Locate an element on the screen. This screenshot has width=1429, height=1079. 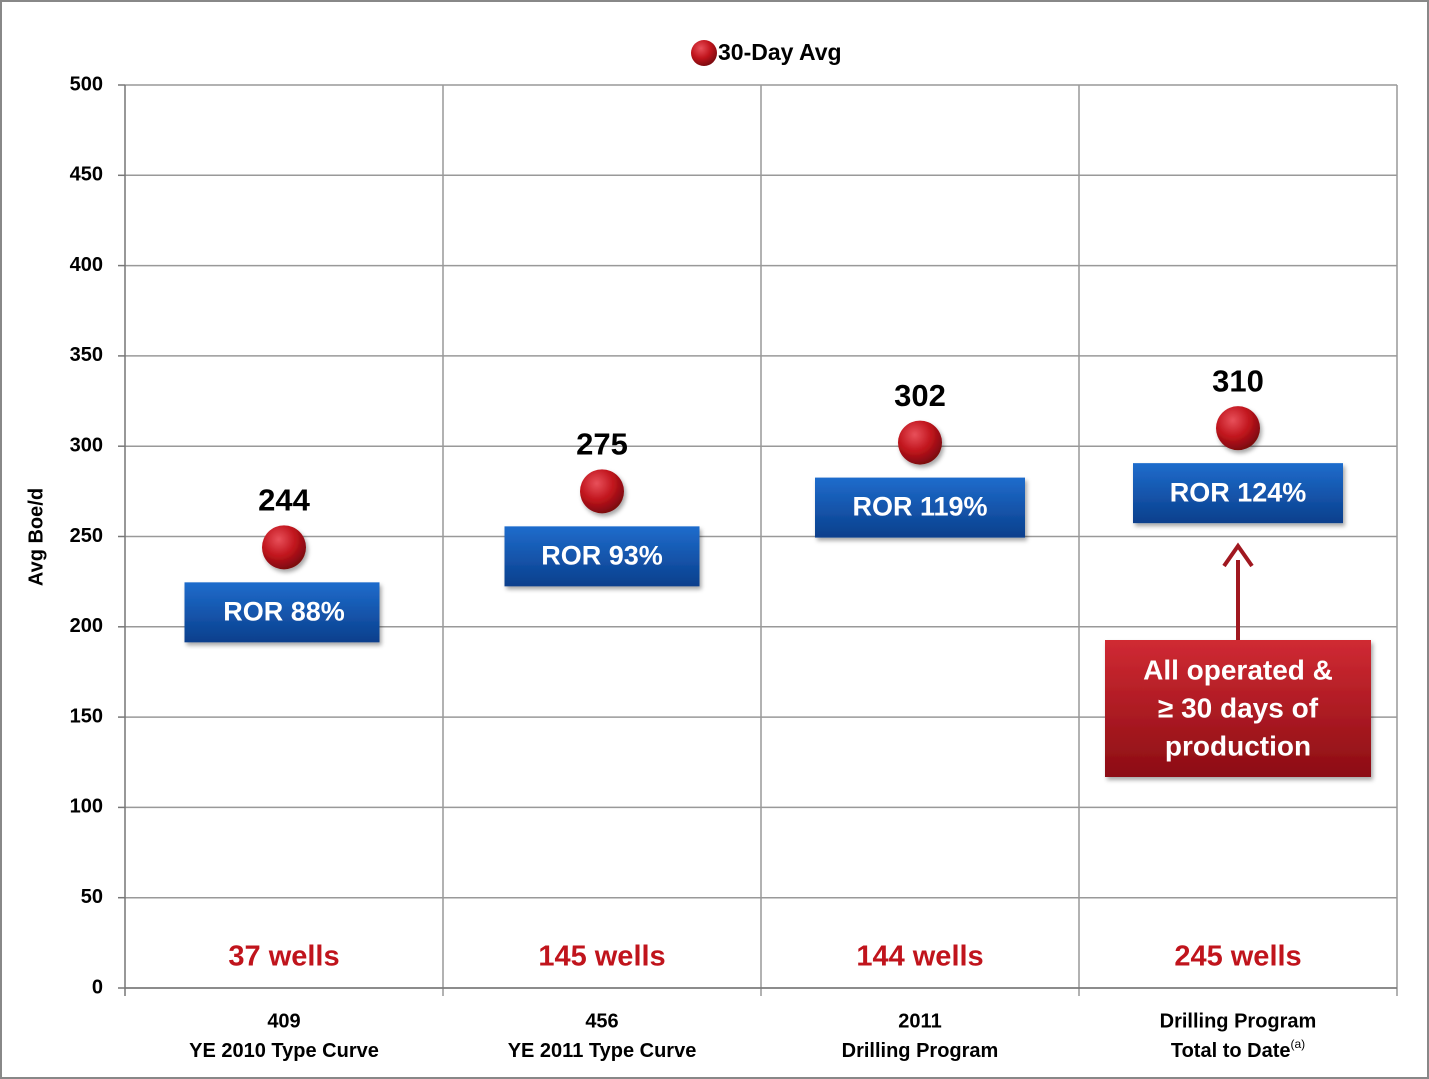
callout-box is located at coordinates (1238, 708).